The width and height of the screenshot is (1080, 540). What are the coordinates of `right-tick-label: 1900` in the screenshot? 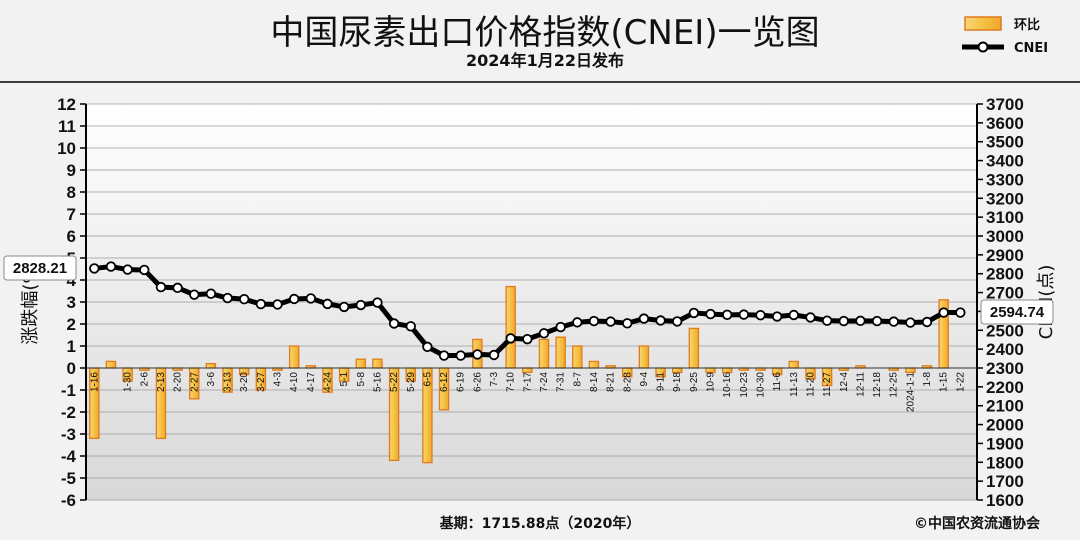 It's located at (1005, 443).